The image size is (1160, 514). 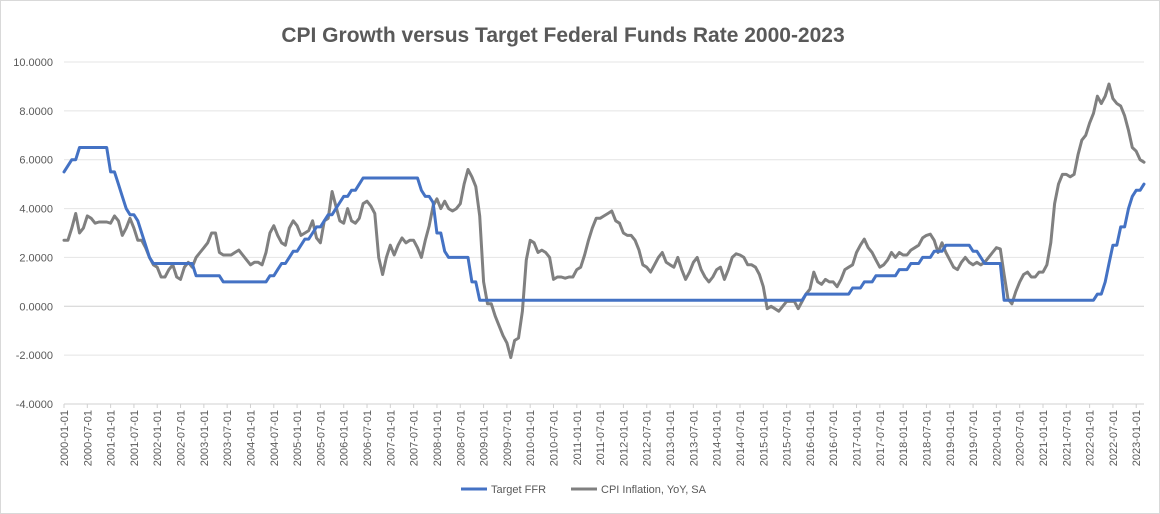 What do you see at coordinates (974, 438) in the screenshot?
I see `x-tick-label: 2019-07-01` at bounding box center [974, 438].